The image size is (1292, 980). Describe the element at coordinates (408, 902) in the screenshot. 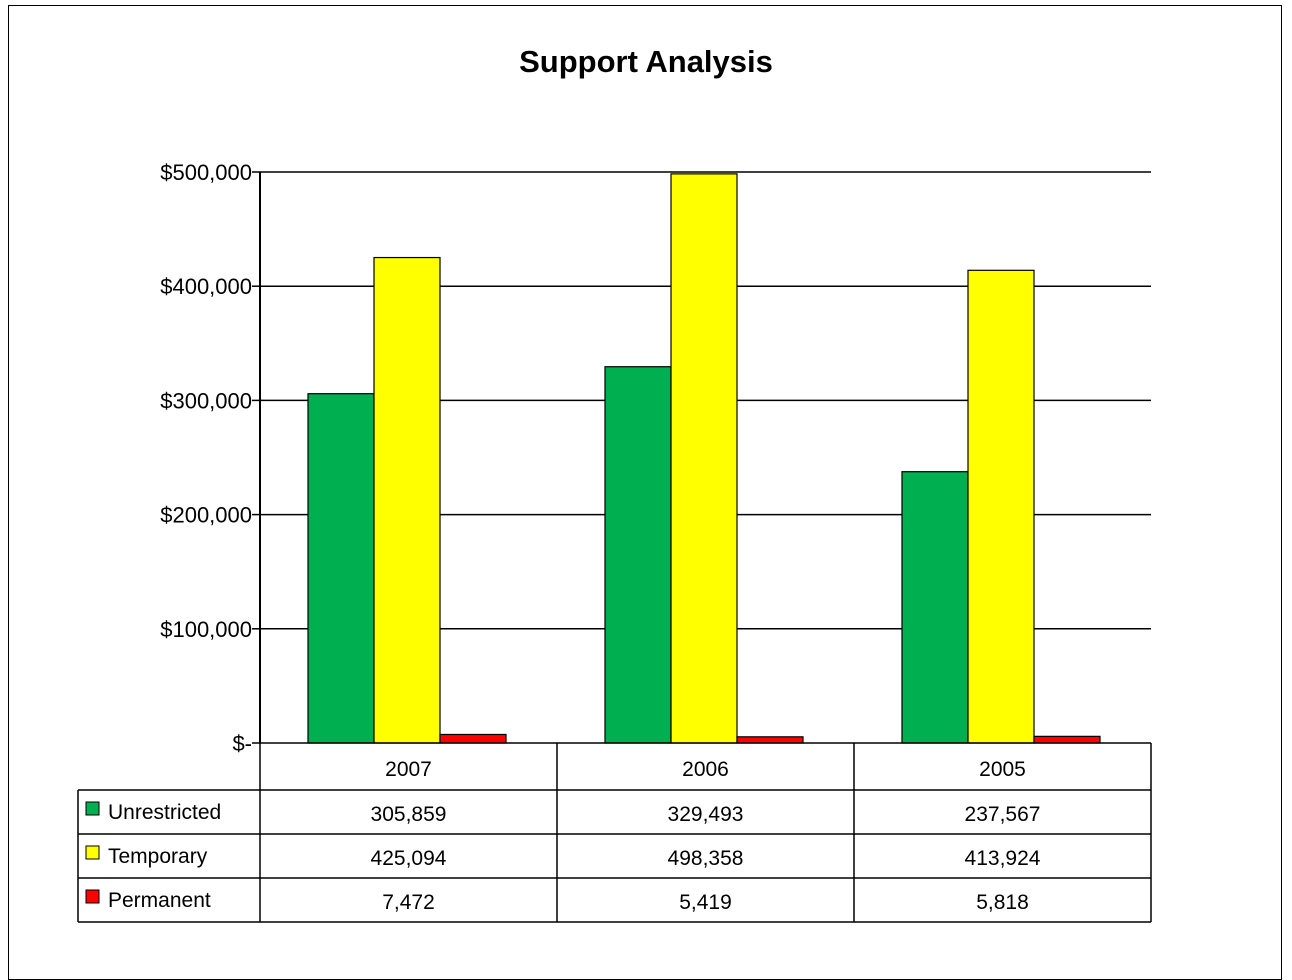

I see `data-table-value: 7,472` at that location.